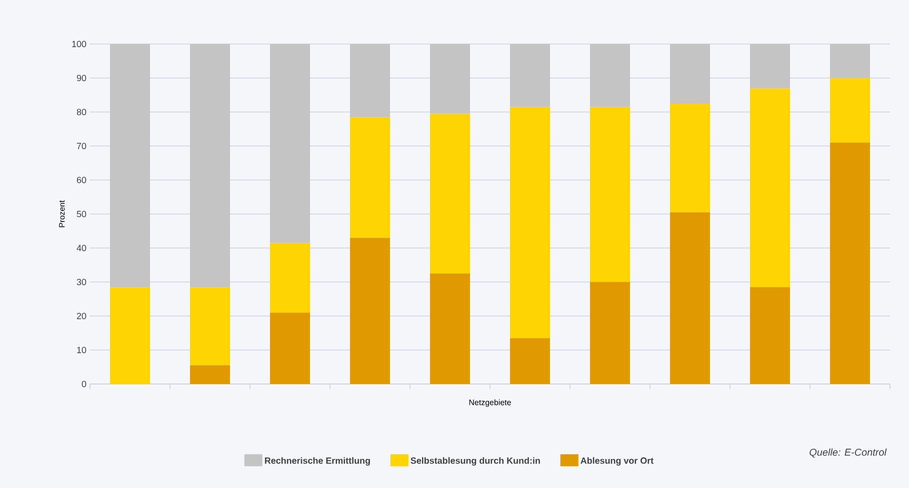  What do you see at coordinates (317, 461) in the screenshot?
I see `legend-label: Rechnerische Ermittlung` at bounding box center [317, 461].